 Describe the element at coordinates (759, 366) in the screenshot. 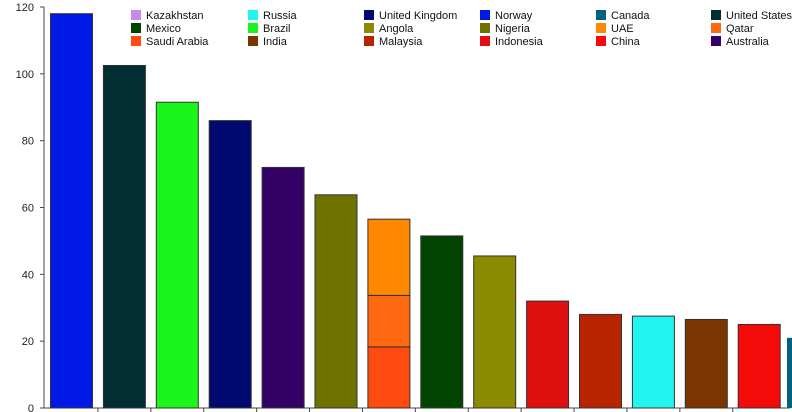

I see `bar-china` at that location.